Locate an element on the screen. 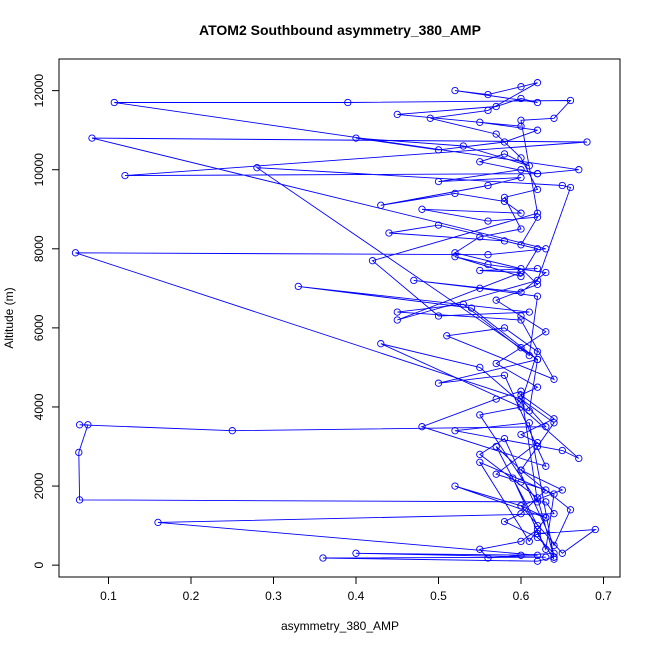 This screenshot has width=650, height=650. x-tick-label: 0.3 is located at coordinates (273, 596).